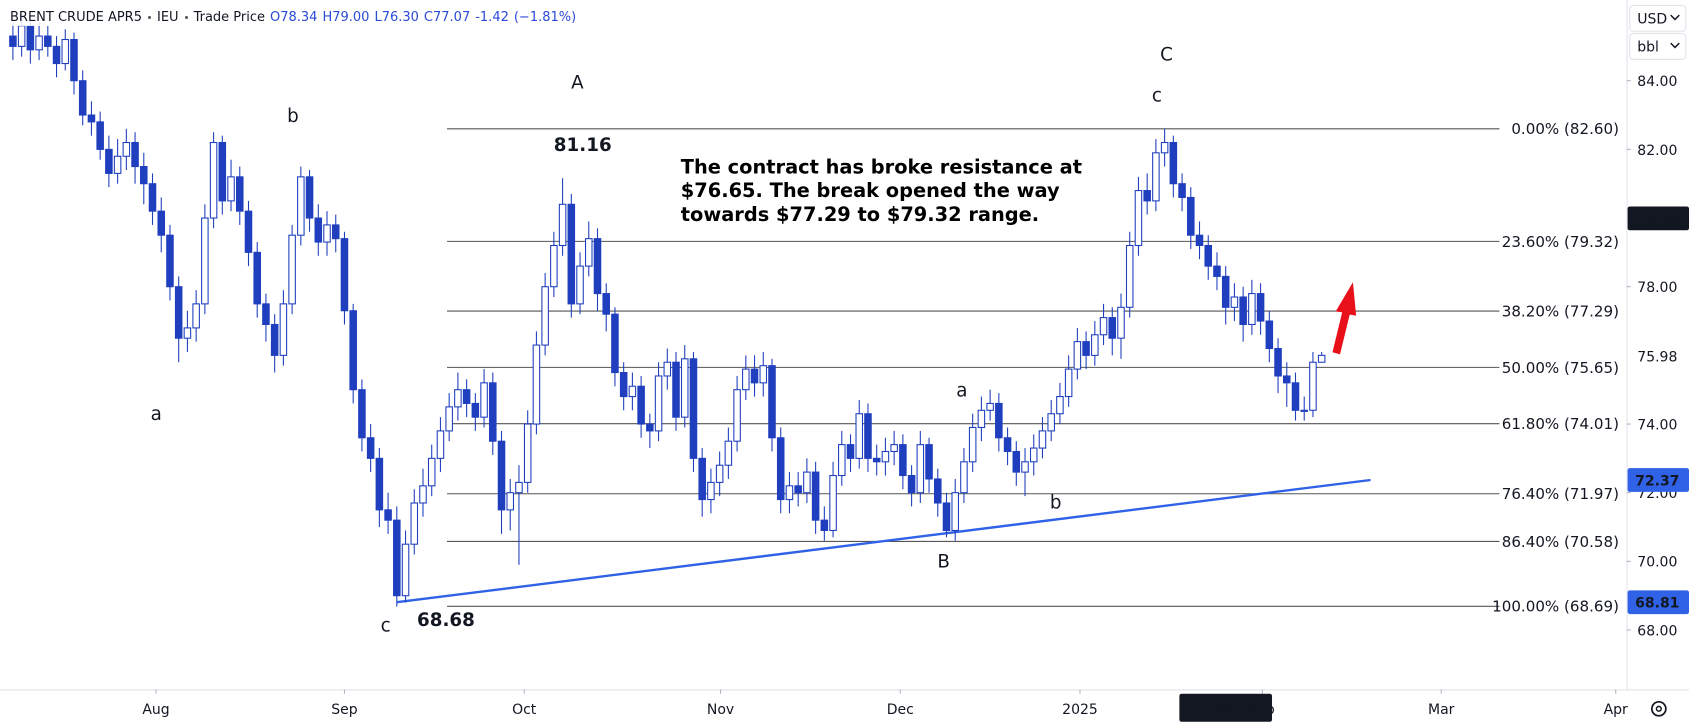 This screenshot has height=725, width=1689. I want to click on ohlc-open: O78.34, so click(294, 17).